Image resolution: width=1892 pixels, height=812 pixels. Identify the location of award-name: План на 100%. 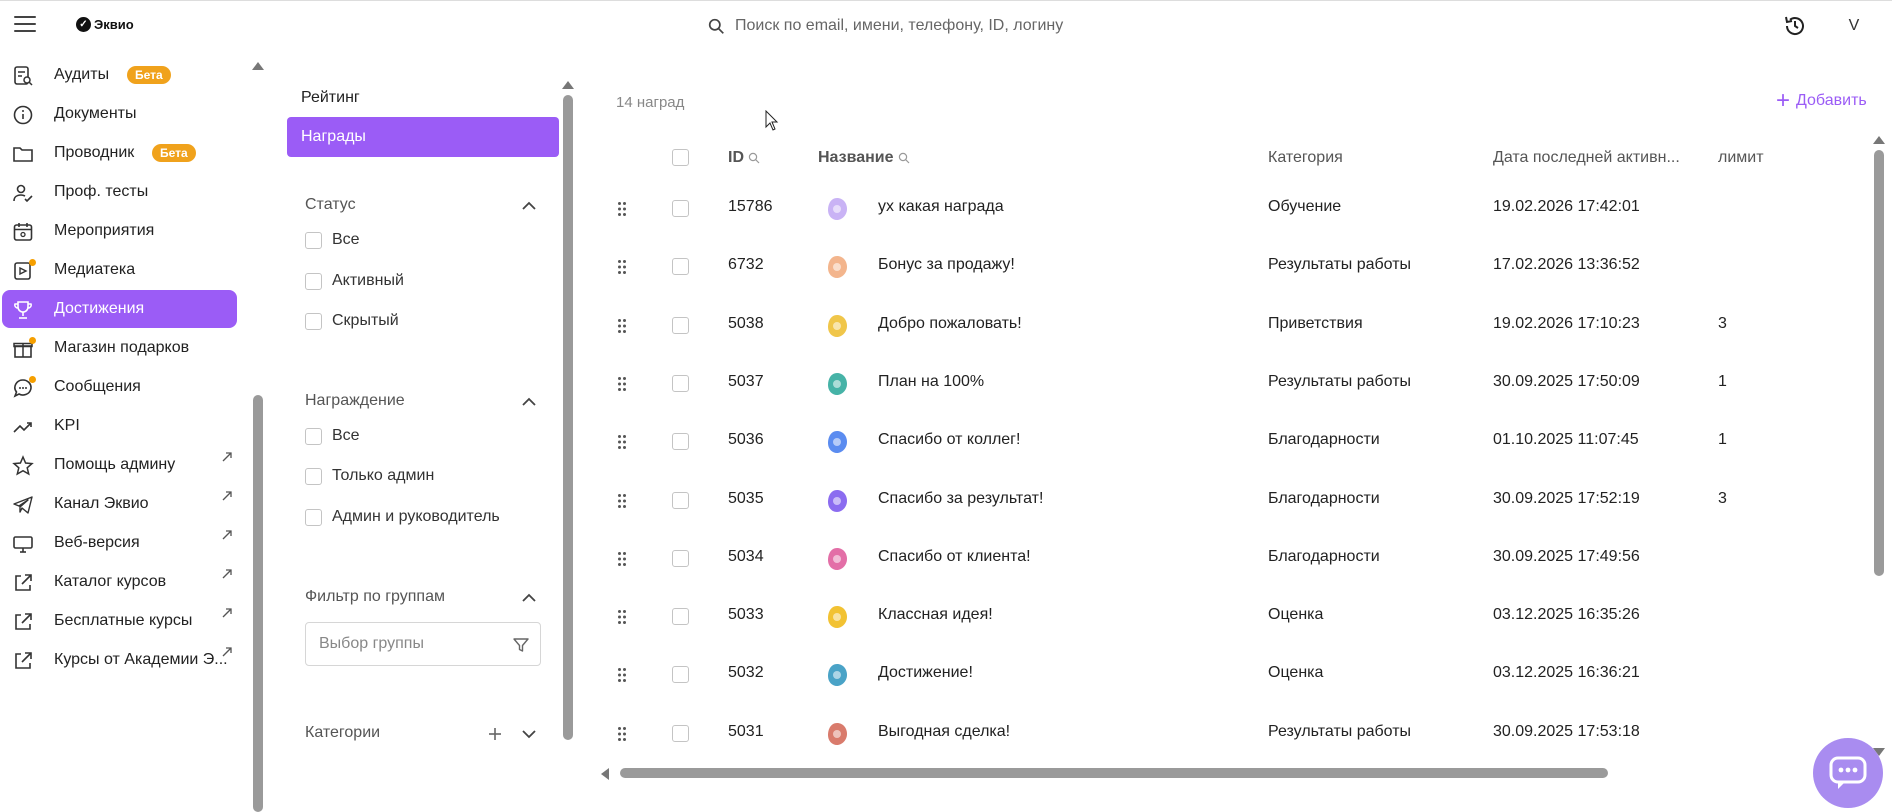
(931, 381).